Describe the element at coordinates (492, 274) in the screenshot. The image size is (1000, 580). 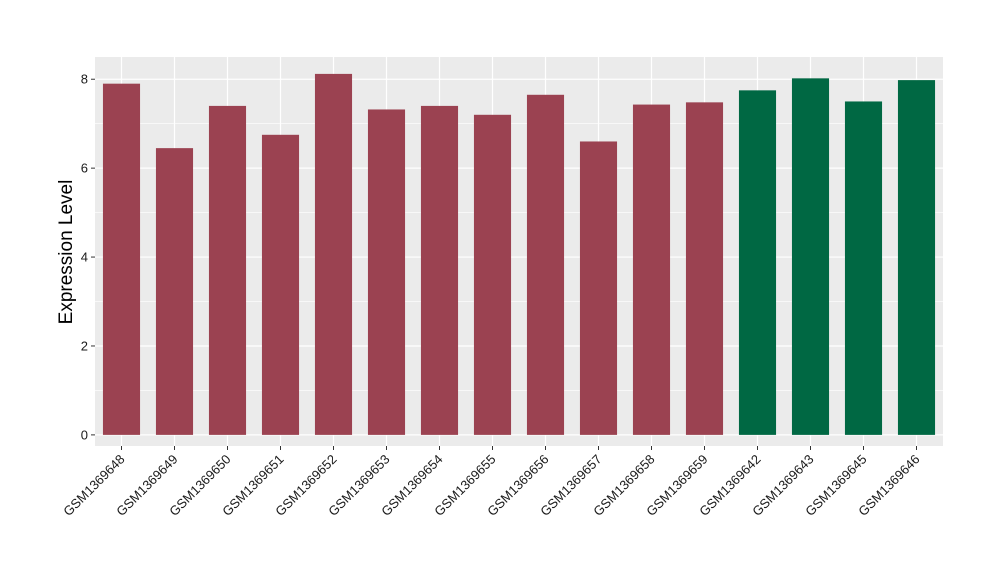
I see `bar-GSM1369655` at that location.